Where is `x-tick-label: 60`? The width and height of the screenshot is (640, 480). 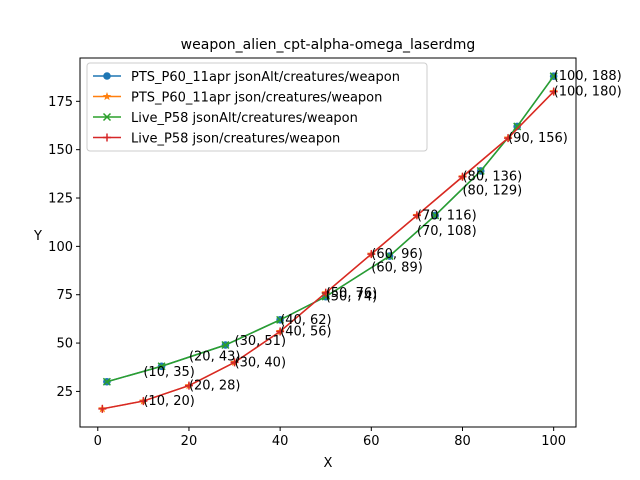 x-tick-label: 60 is located at coordinates (371, 441).